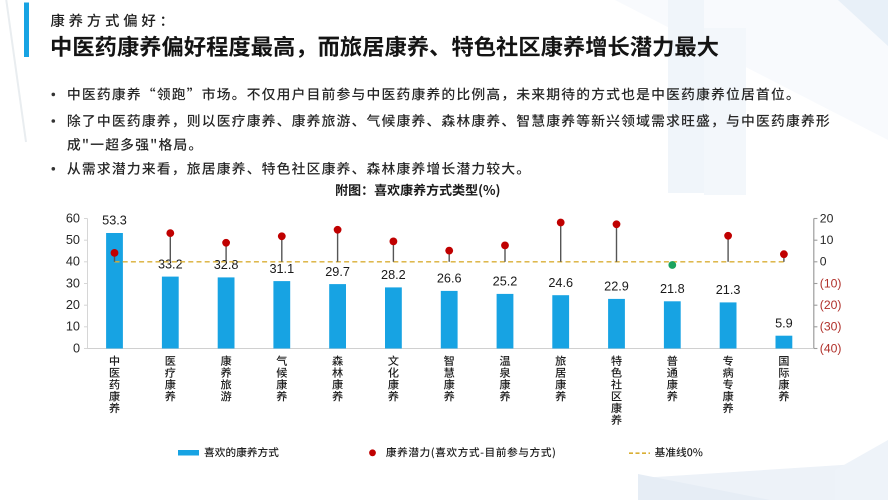  I want to click on svg-text: 21.3, so click(728, 290).